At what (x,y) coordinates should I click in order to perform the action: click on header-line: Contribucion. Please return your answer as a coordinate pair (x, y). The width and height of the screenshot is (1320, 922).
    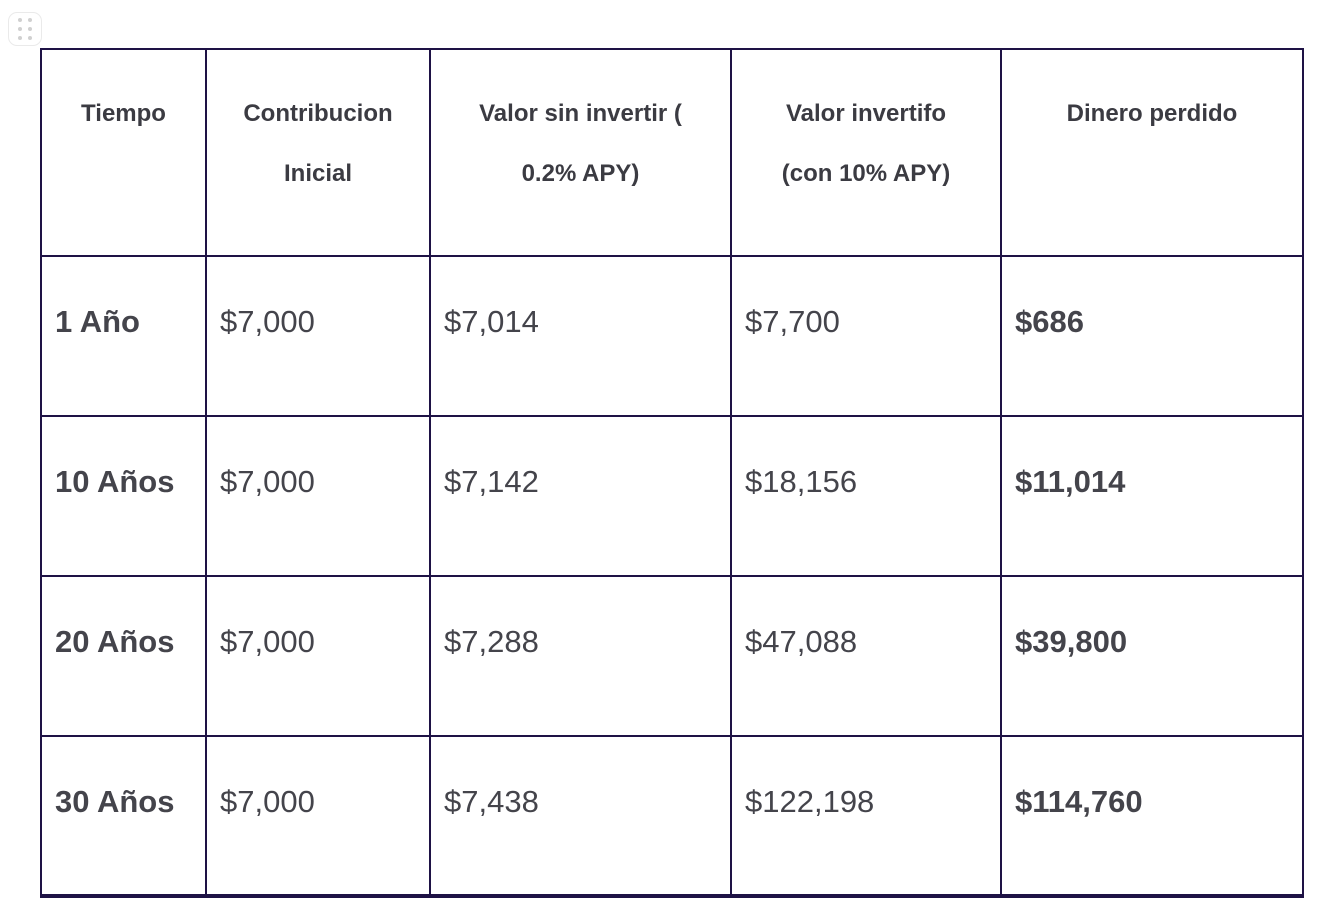
    Looking at the image, I should click on (318, 113).